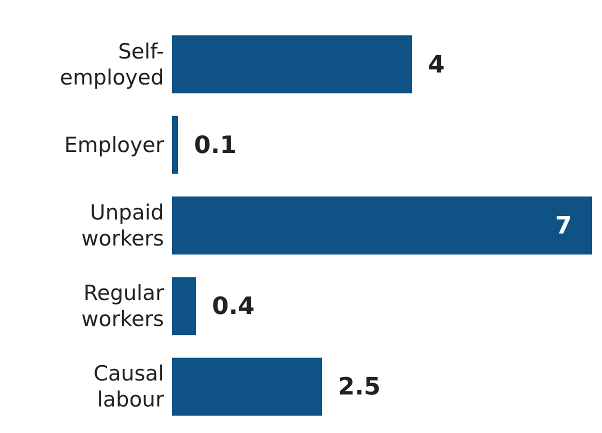  I want to click on y-tick-label: Causal labour, so click(129, 387).